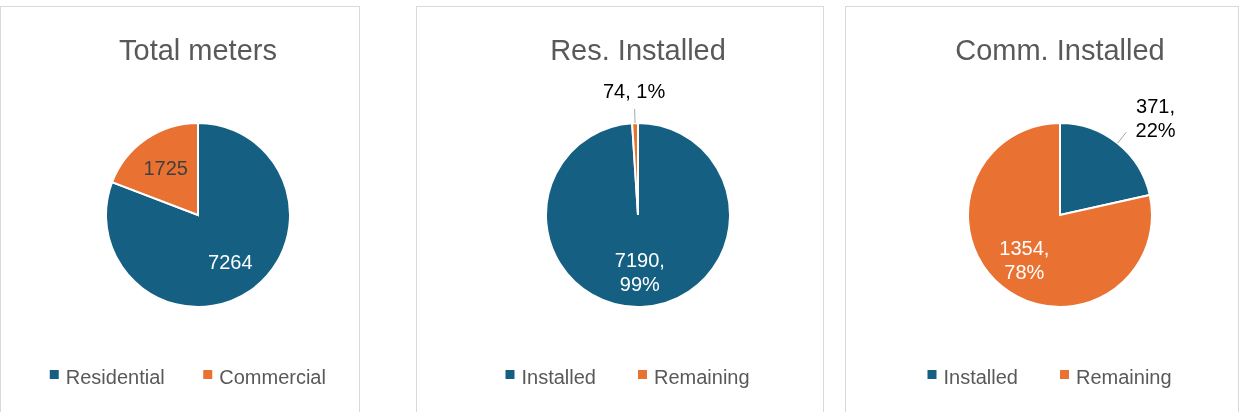 The height and width of the screenshot is (412, 1239). What do you see at coordinates (1155, 118) in the screenshot?
I see `data-label: 371, 22%` at bounding box center [1155, 118].